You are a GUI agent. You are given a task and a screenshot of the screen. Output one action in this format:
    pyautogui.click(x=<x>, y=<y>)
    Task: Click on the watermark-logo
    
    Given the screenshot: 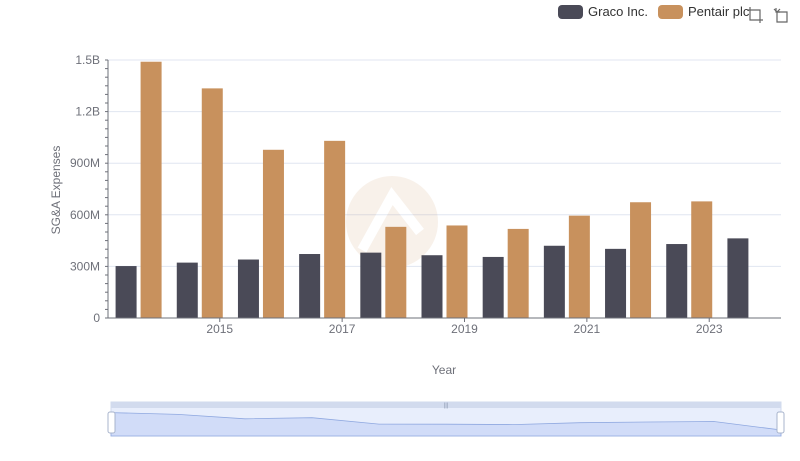 What is the action you would take?
    pyautogui.click(x=392, y=222)
    